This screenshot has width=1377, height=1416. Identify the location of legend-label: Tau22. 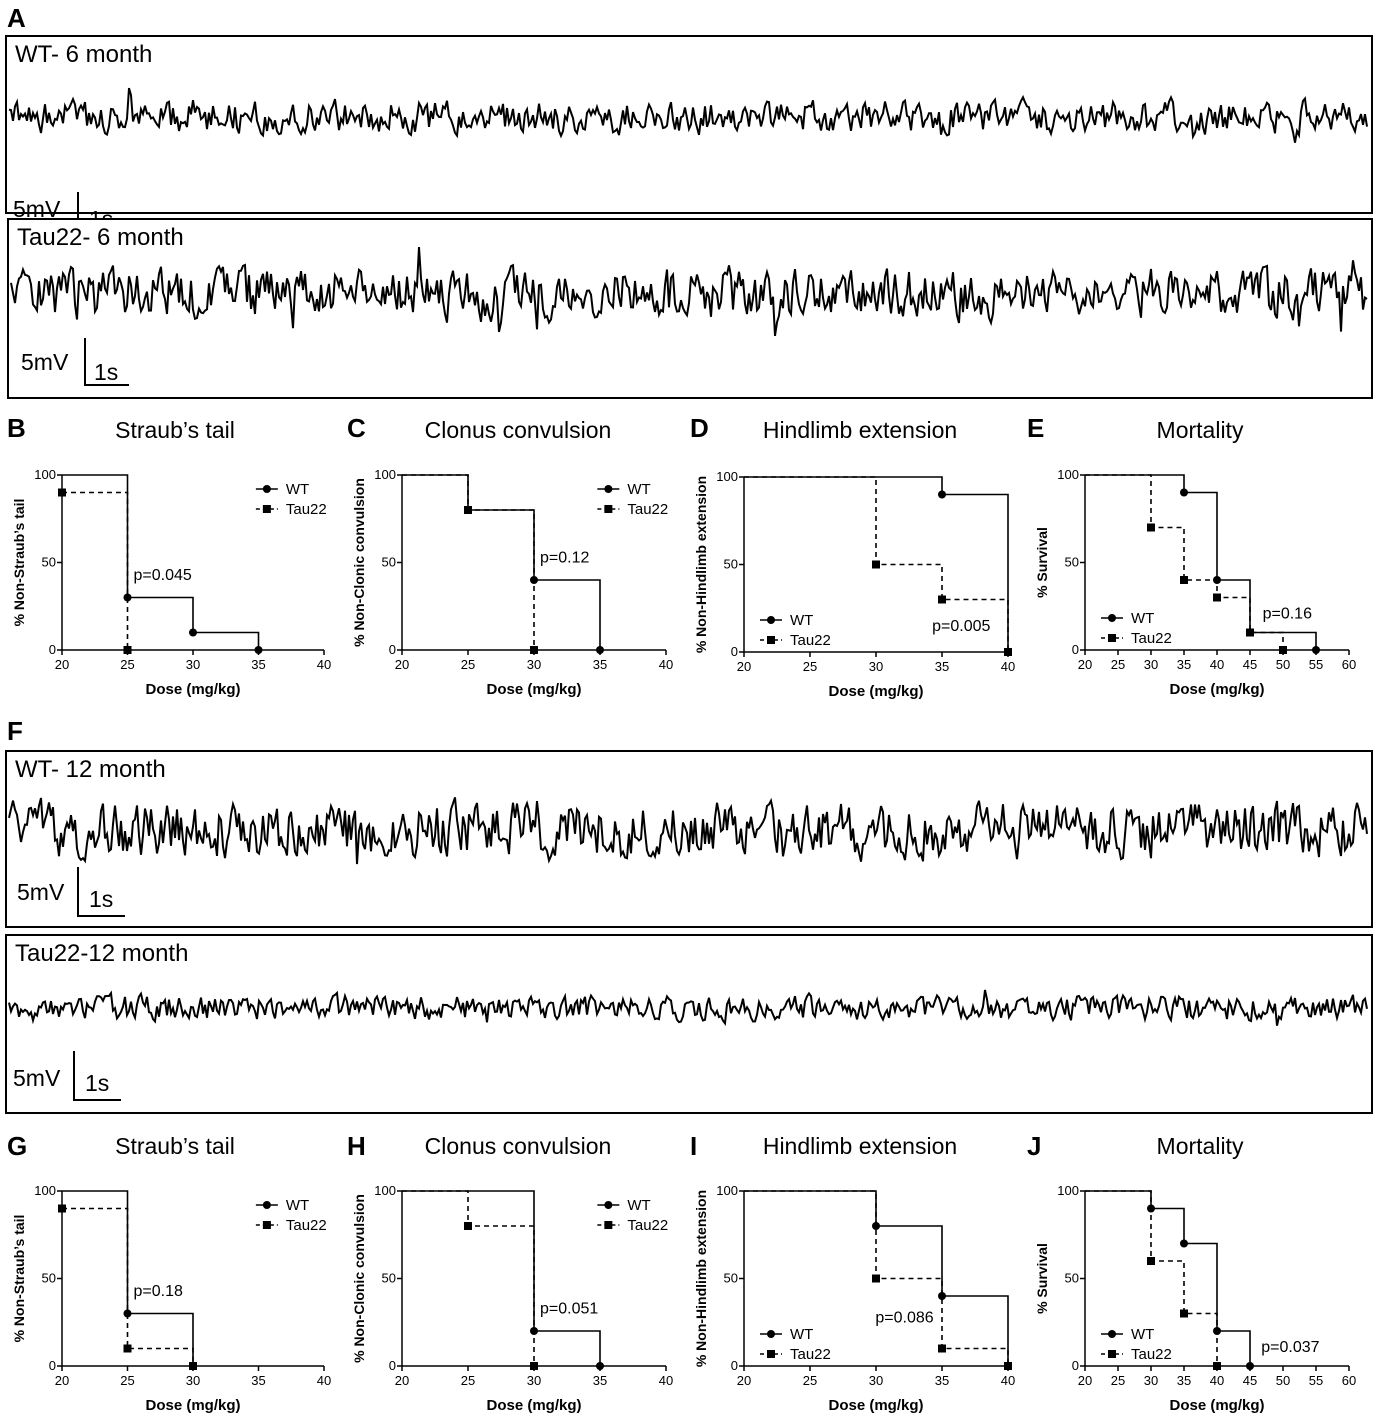
(647, 1225).